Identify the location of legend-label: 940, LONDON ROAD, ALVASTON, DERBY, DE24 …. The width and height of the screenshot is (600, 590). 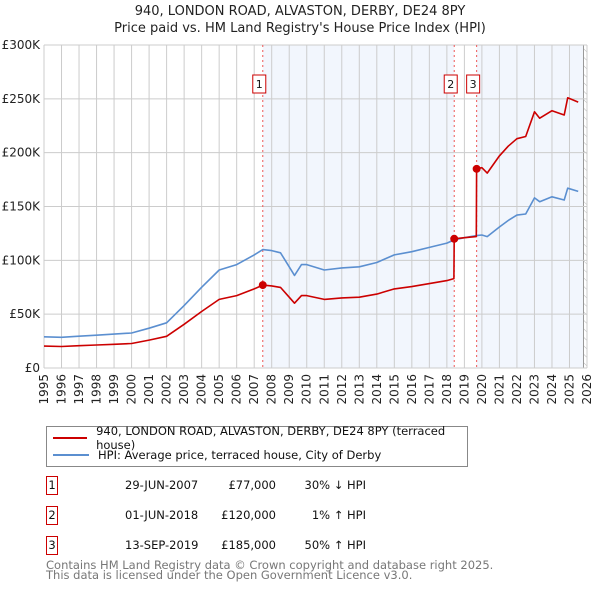
(271, 438).